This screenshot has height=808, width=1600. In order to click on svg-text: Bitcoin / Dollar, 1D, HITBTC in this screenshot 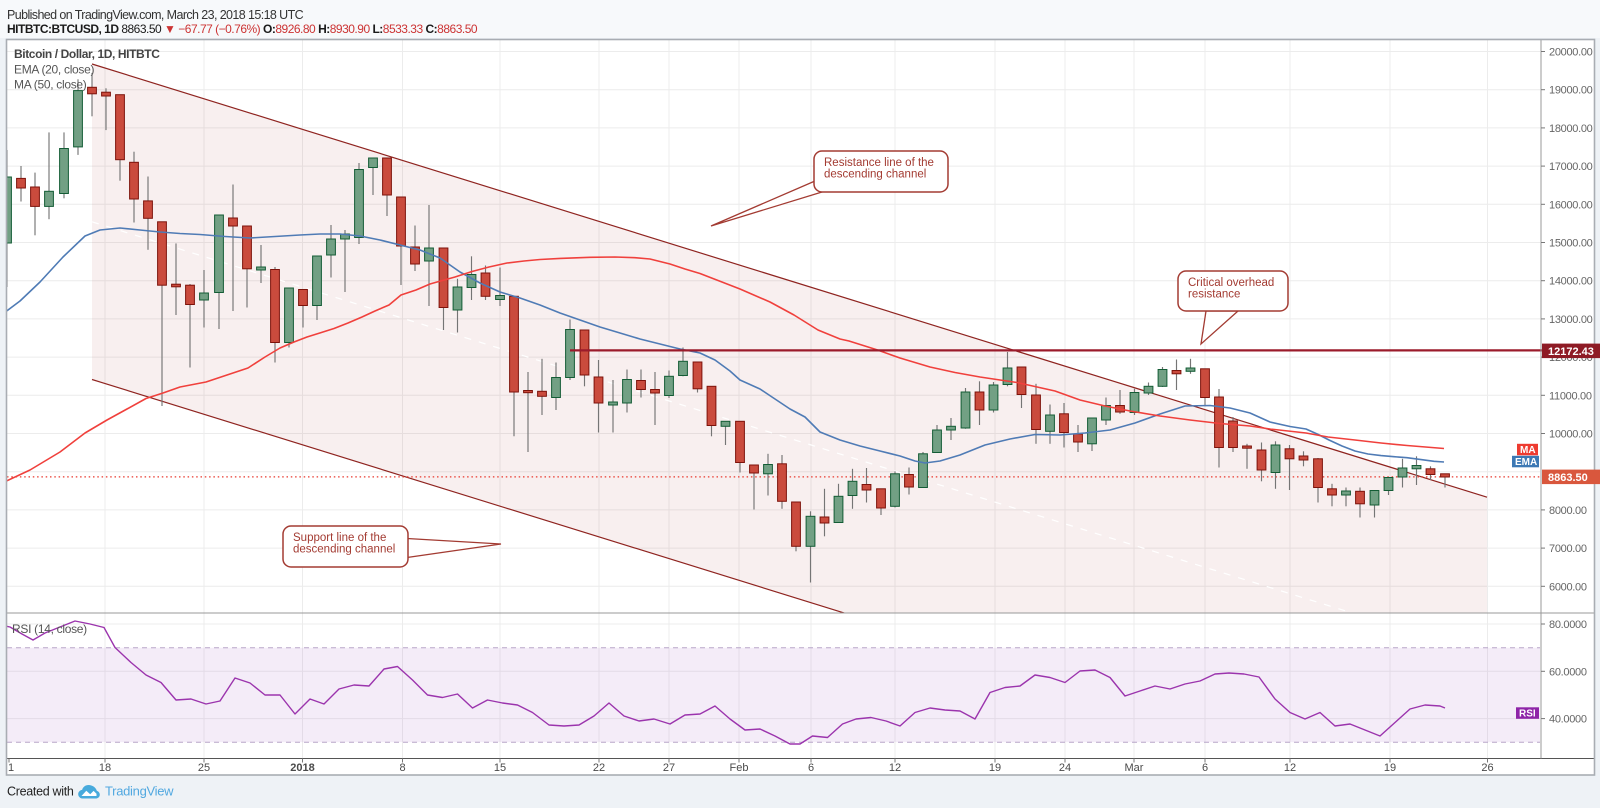, I will do `click(87, 54)`.